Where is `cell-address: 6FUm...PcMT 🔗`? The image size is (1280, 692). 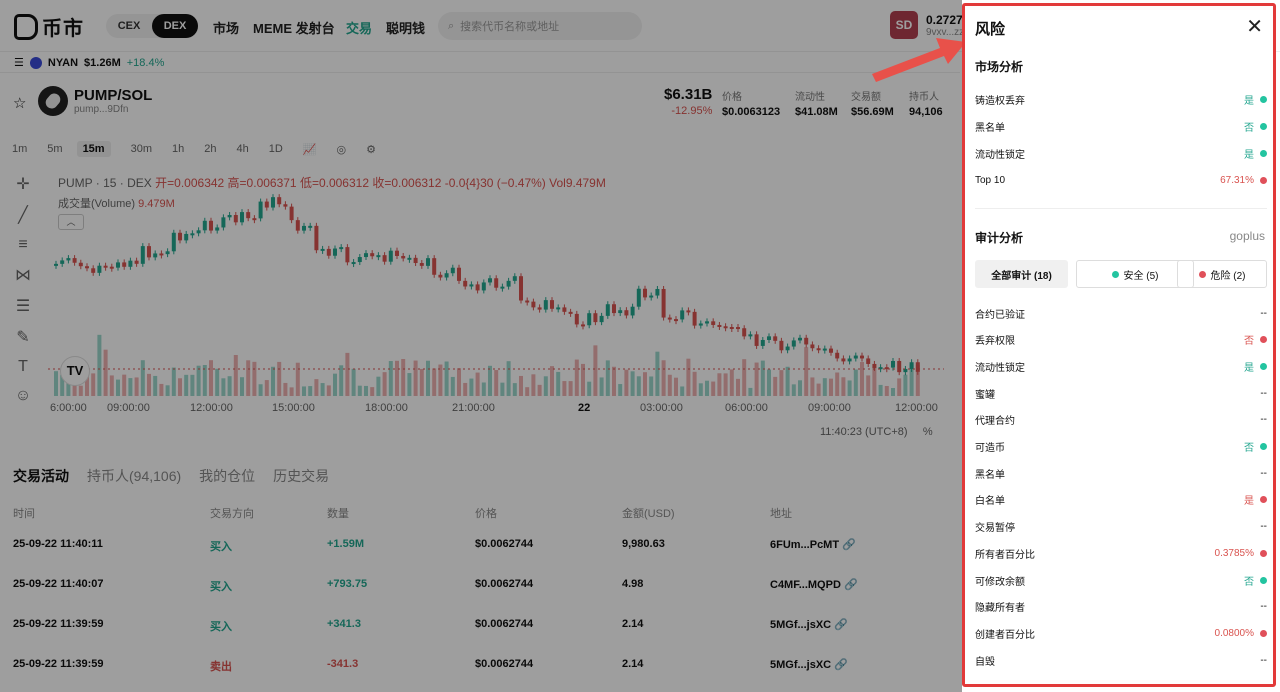 cell-address: 6FUm...PcMT 🔗 is located at coordinates (813, 545).